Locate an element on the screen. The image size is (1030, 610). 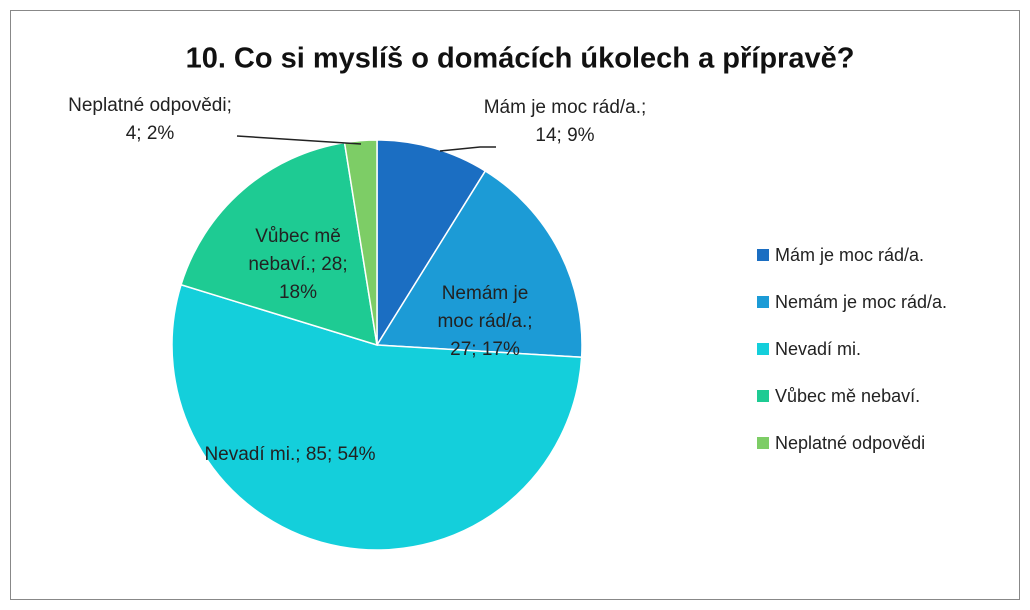
data-label: Nevadí mi.; 85; 54% is located at coordinates (290, 454).